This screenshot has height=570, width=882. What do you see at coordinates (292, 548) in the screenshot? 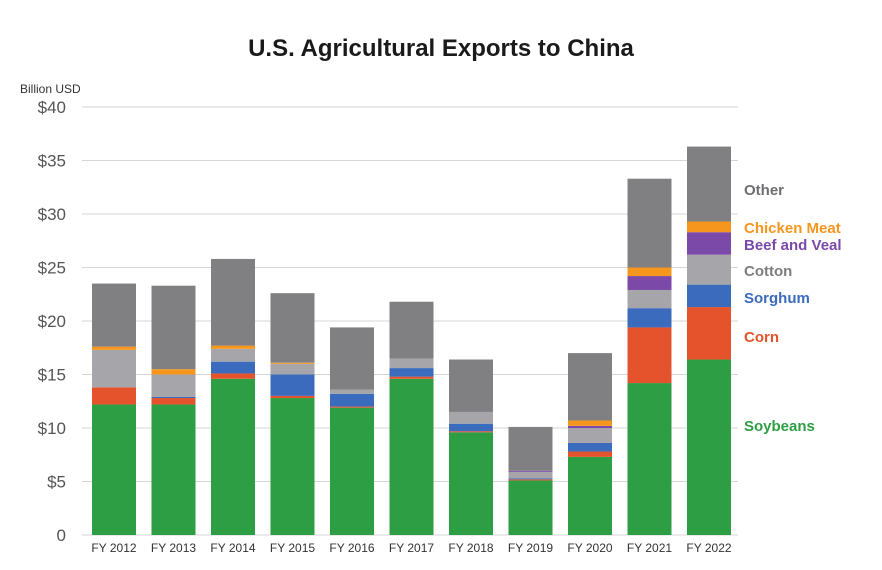
I see `x-tick-label: FY 2015` at bounding box center [292, 548].